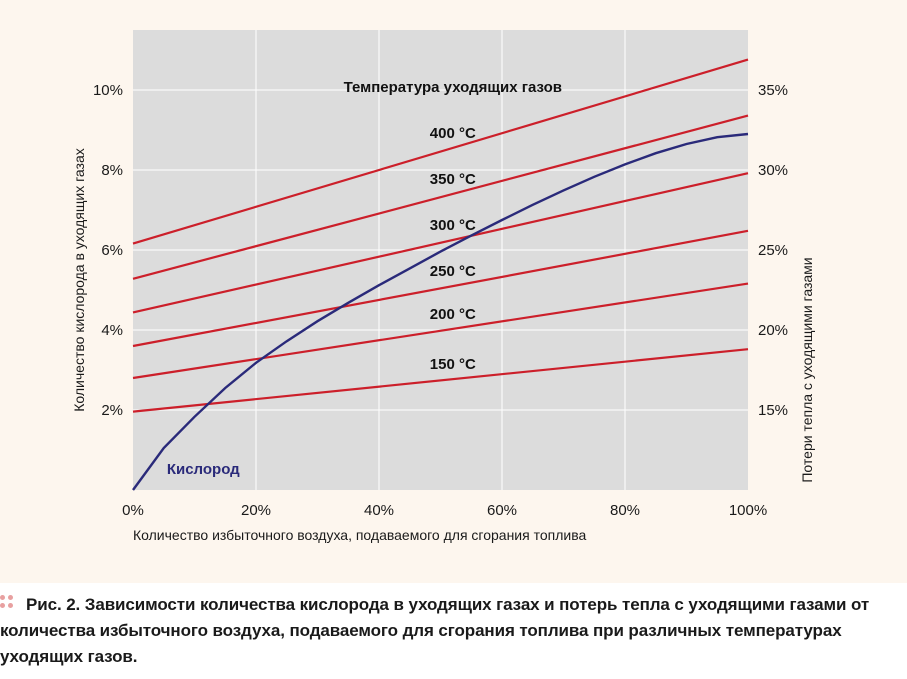  Describe the element at coordinates (502, 510) in the screenshot. I see `x-tick-label: 60%` at that location.